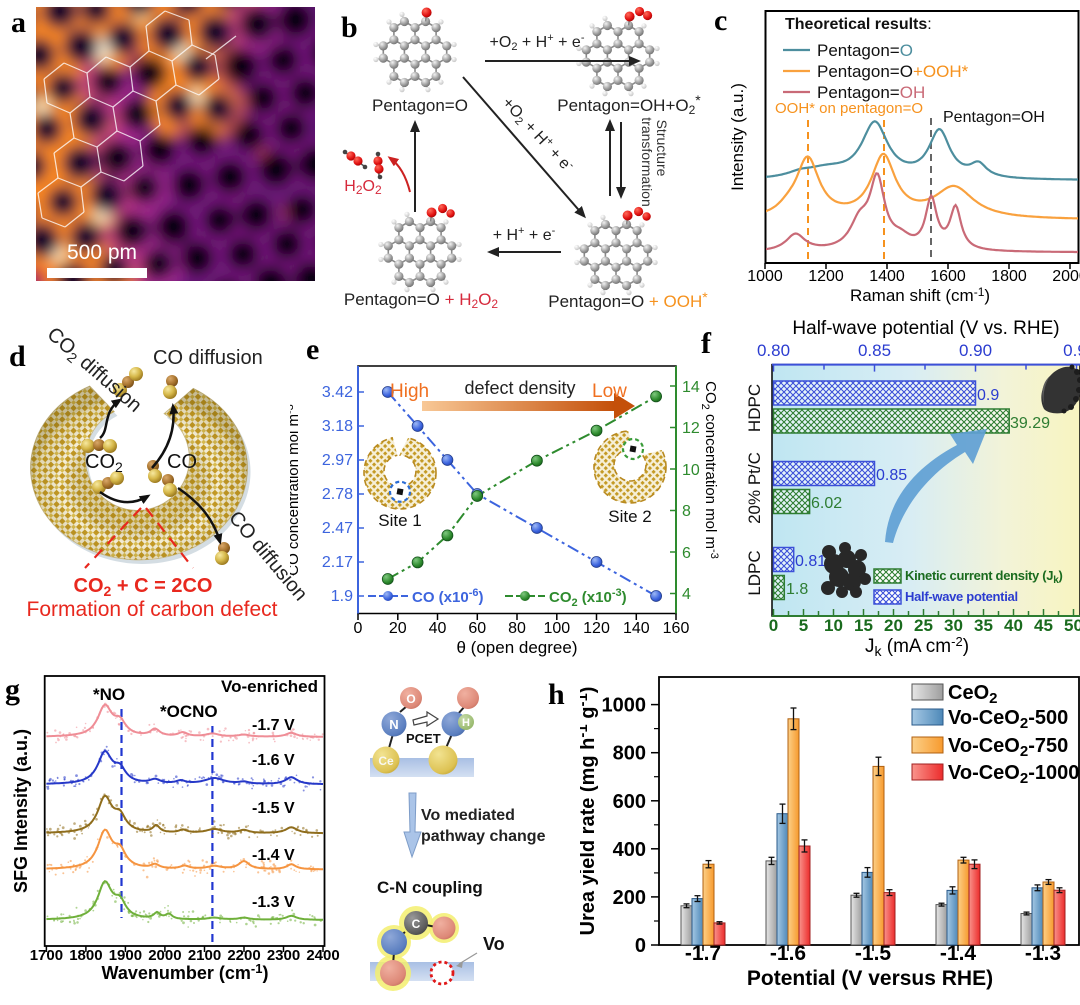  What do you see at coordinates (647, 161) in the screenshot?
I see `svg-text: transformation` at bounding box center [647, 161].